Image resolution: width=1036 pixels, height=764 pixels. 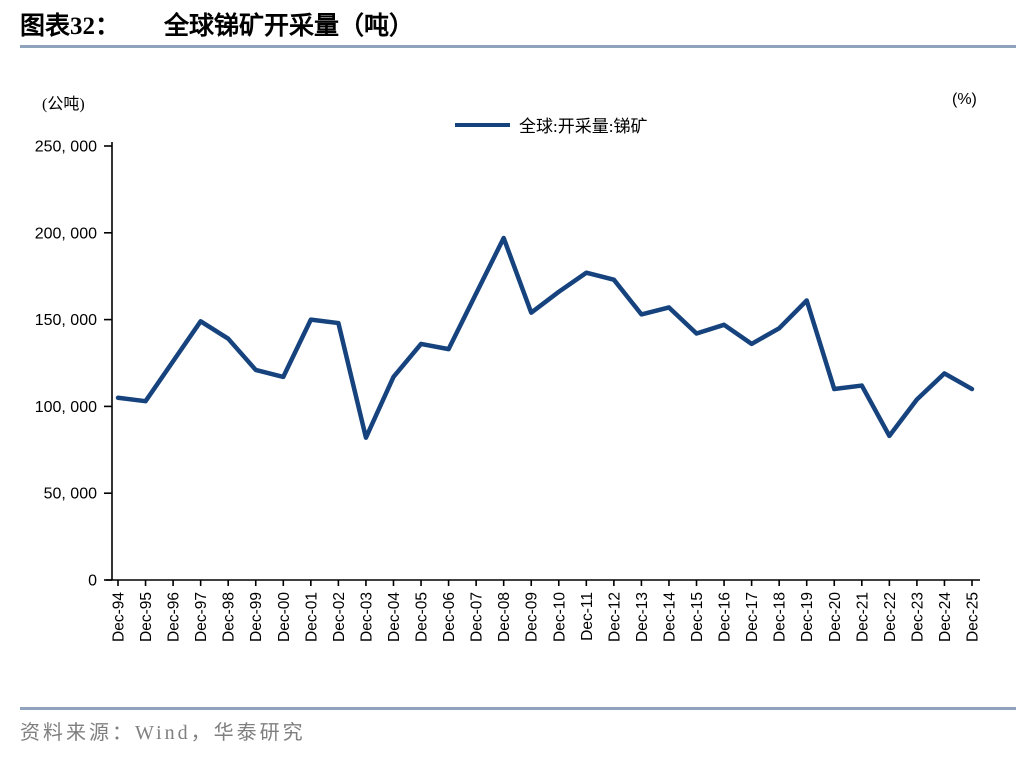 I want to click on x-tick-label: Dec-20, so click(x=835, y=617).